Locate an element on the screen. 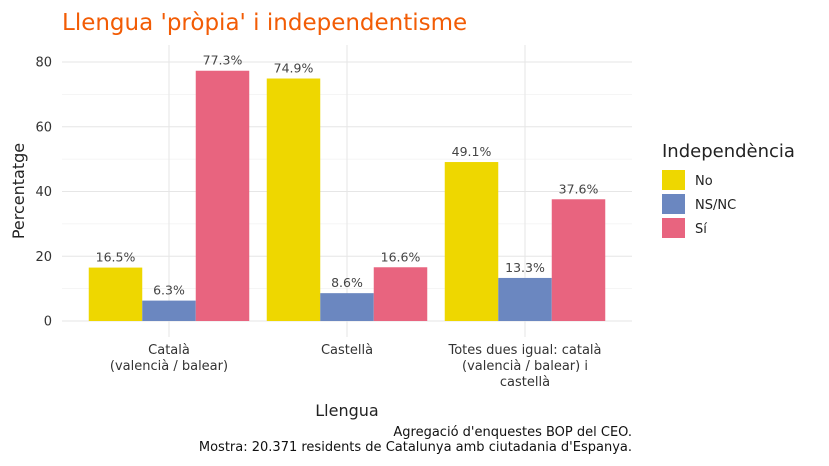  y-tick-label: 20 is located at coordinates (43, 257).